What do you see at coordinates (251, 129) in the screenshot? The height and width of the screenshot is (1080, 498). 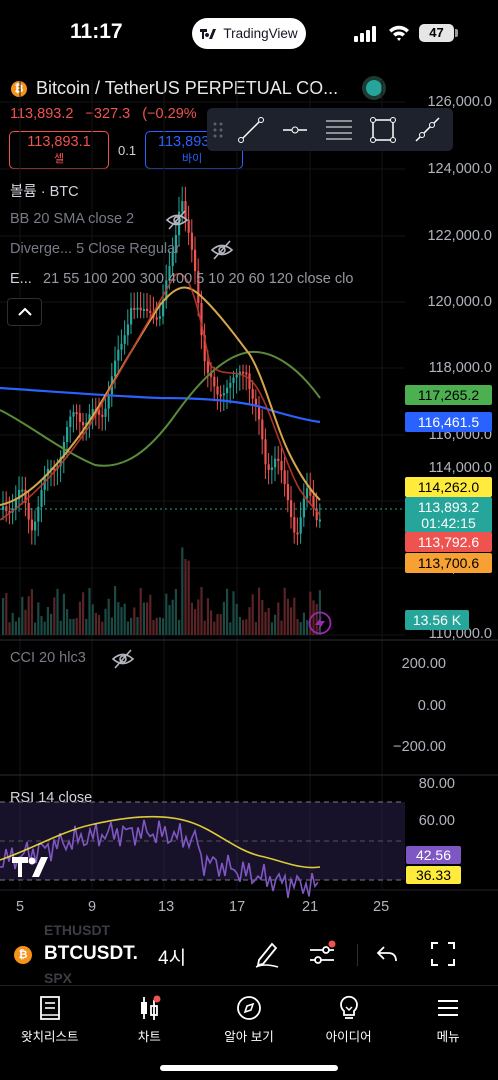 I see `trend-line-tool` at bounding box center [251, 129].